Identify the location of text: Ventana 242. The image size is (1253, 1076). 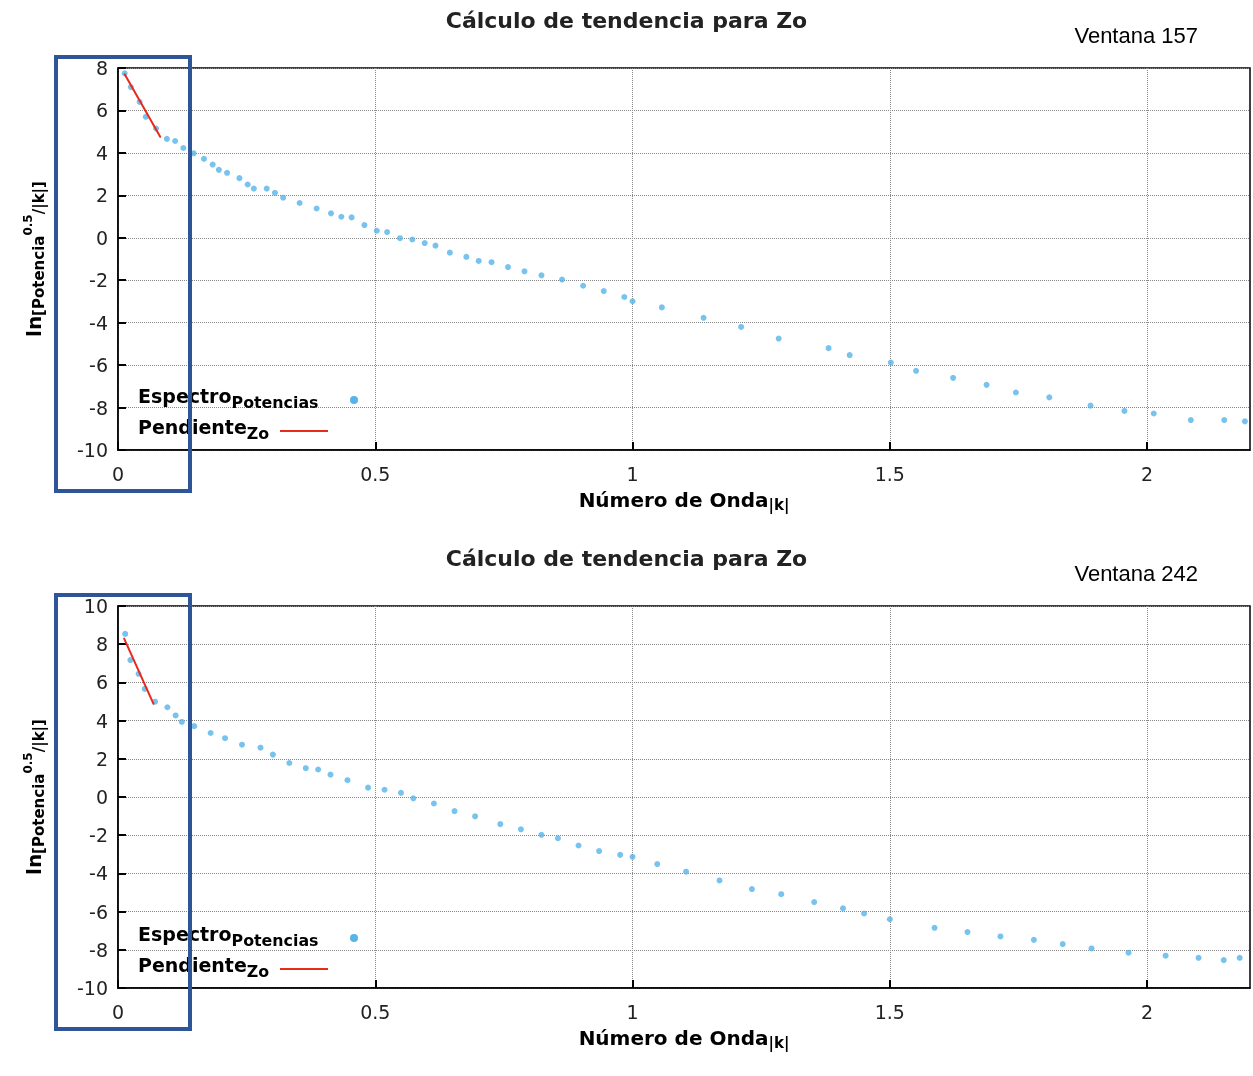
(1136, 573).